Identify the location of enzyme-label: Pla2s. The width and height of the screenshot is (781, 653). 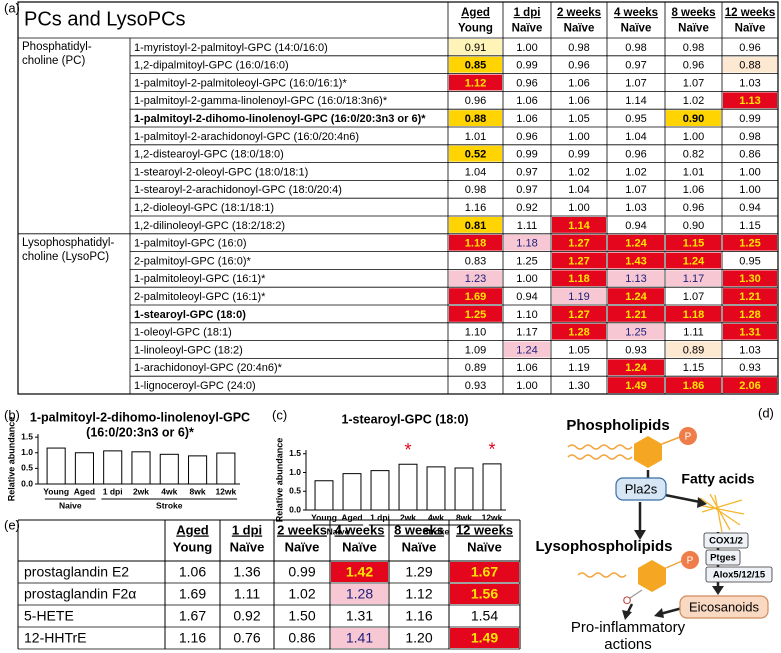
(641, 488).